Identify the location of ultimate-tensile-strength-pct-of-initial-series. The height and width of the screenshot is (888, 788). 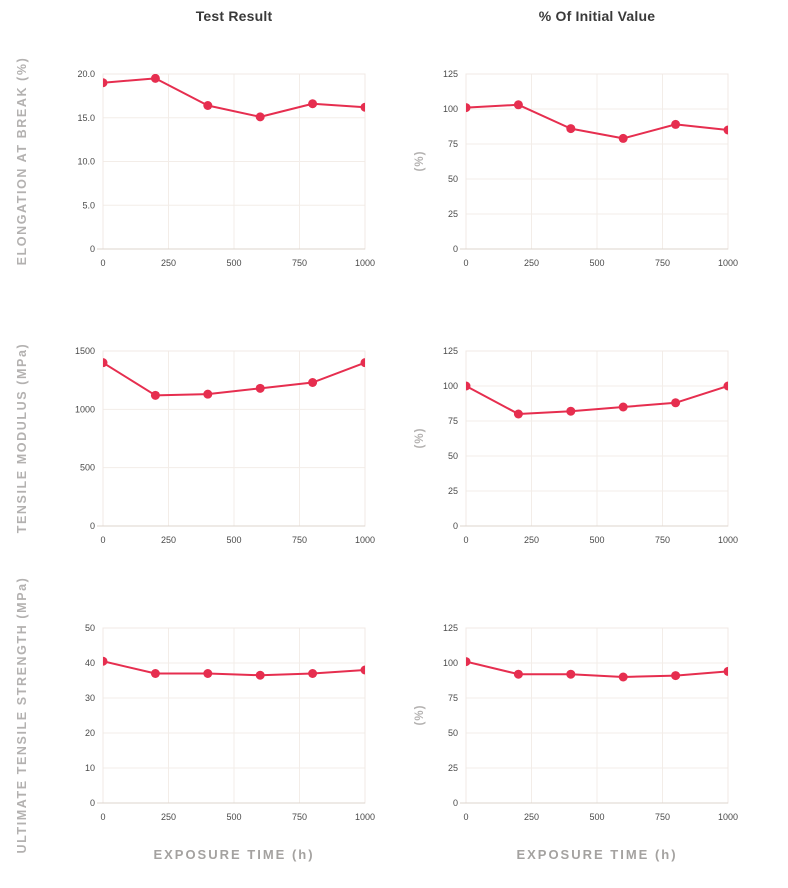
(597, 669).